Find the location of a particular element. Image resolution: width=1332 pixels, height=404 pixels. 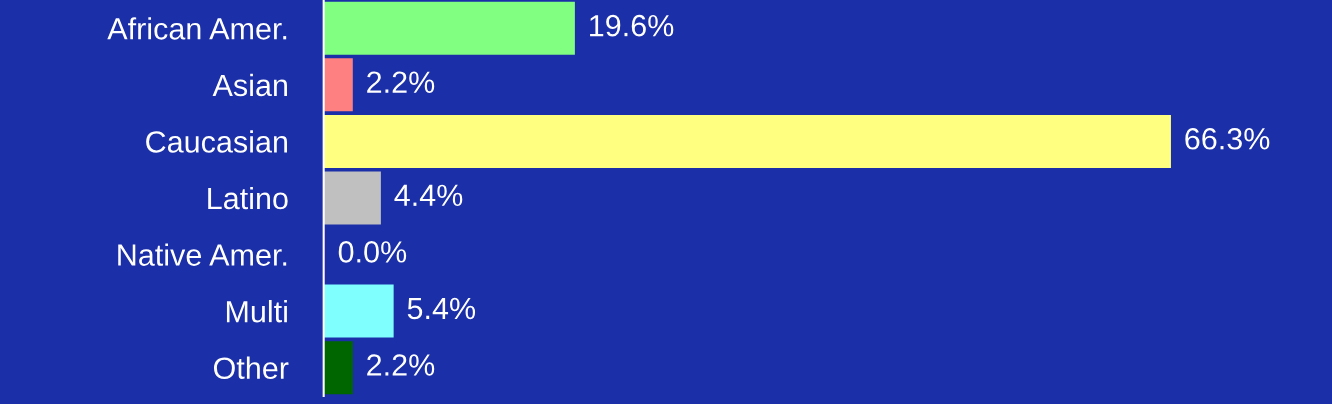

y-tick-label: African Amer. is located at coordinates (197, 28).